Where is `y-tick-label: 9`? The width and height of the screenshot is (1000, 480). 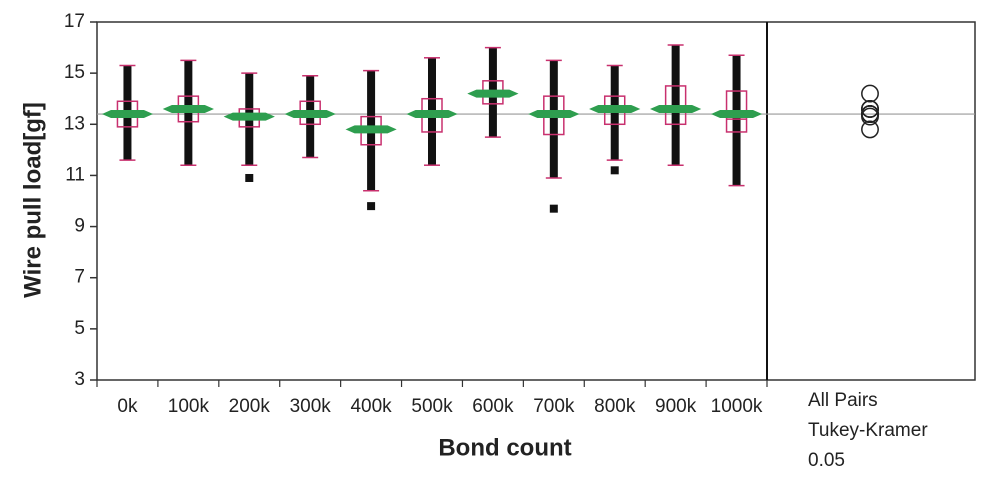
y-tick-label: 9 is located at coordinates (79, 226).